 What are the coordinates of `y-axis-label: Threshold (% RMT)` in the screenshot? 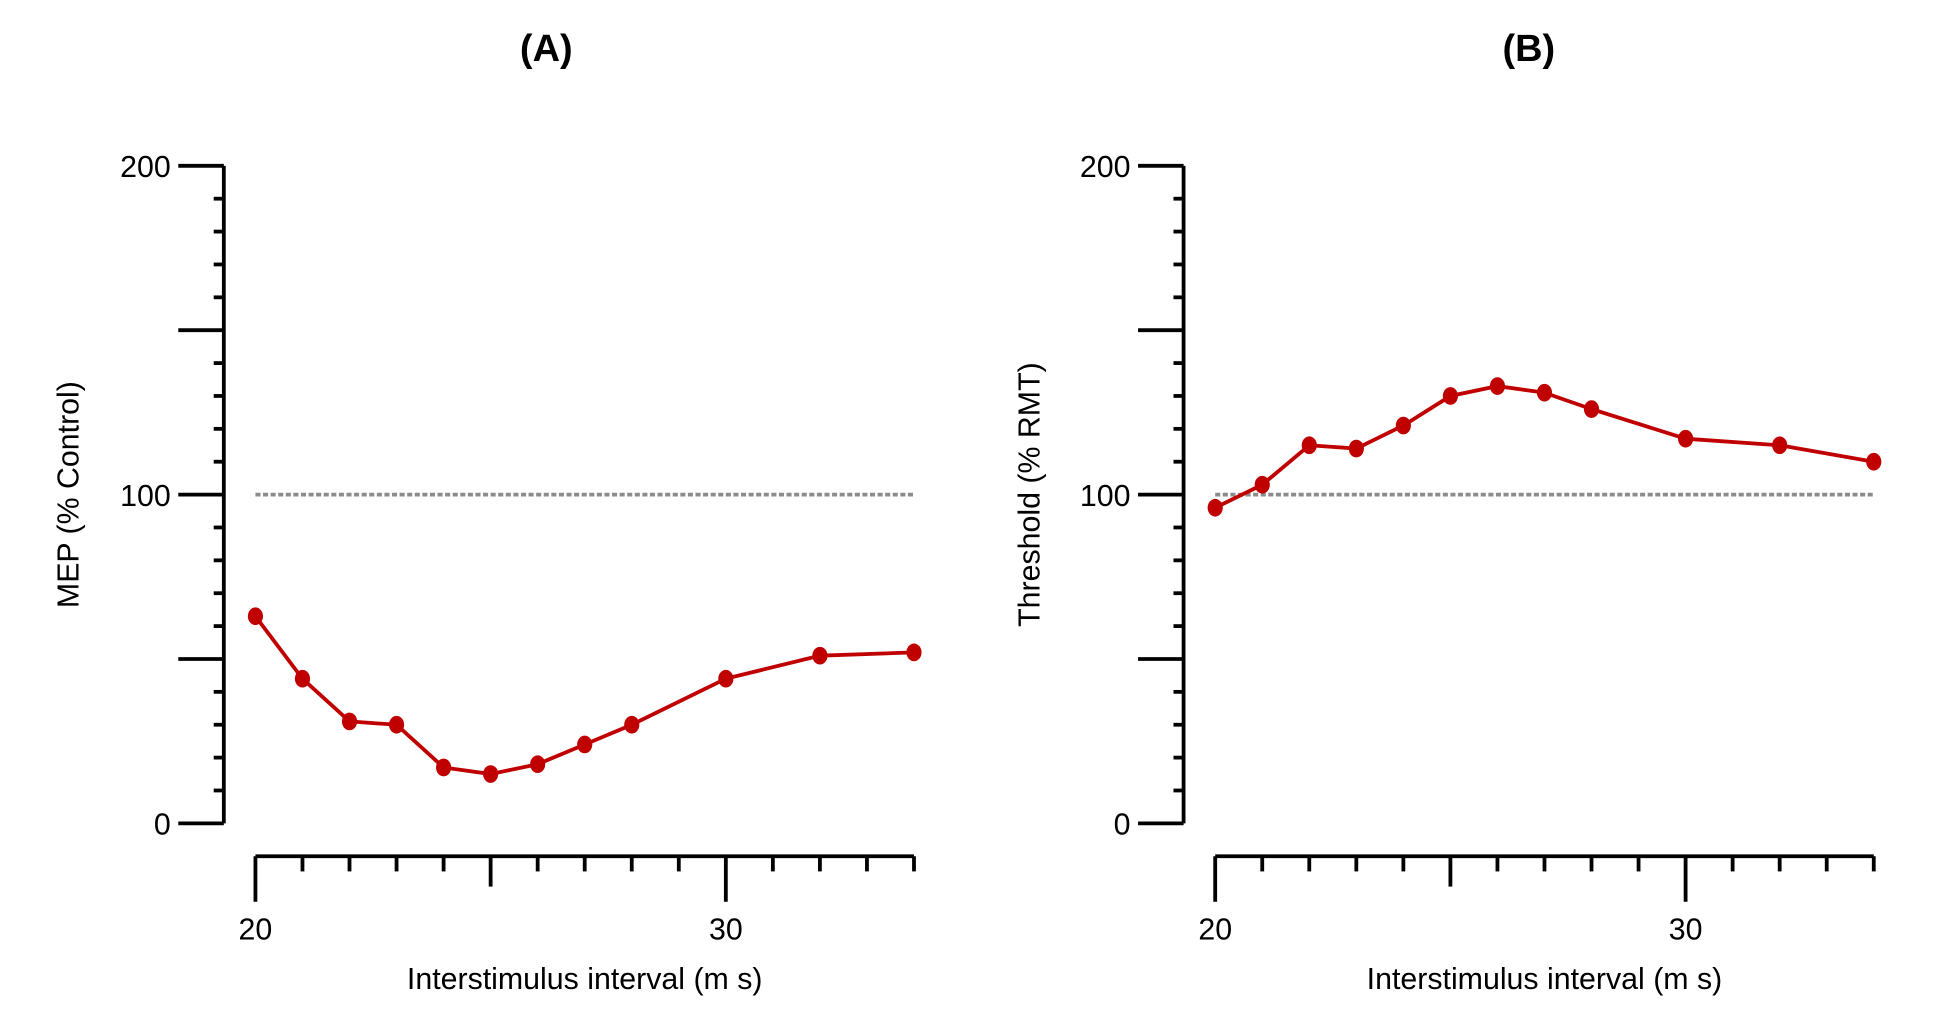 It's located at (1029, 494).